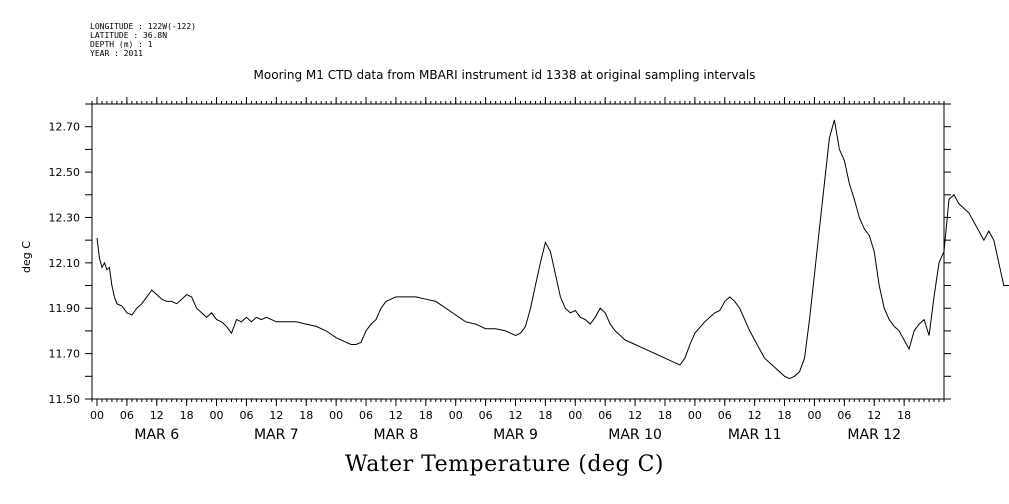 The image size is (1009, 504). Describe the element at coordinates (65, 308) in the screenshot. I see `y-tick-label: 11.90` at that location.